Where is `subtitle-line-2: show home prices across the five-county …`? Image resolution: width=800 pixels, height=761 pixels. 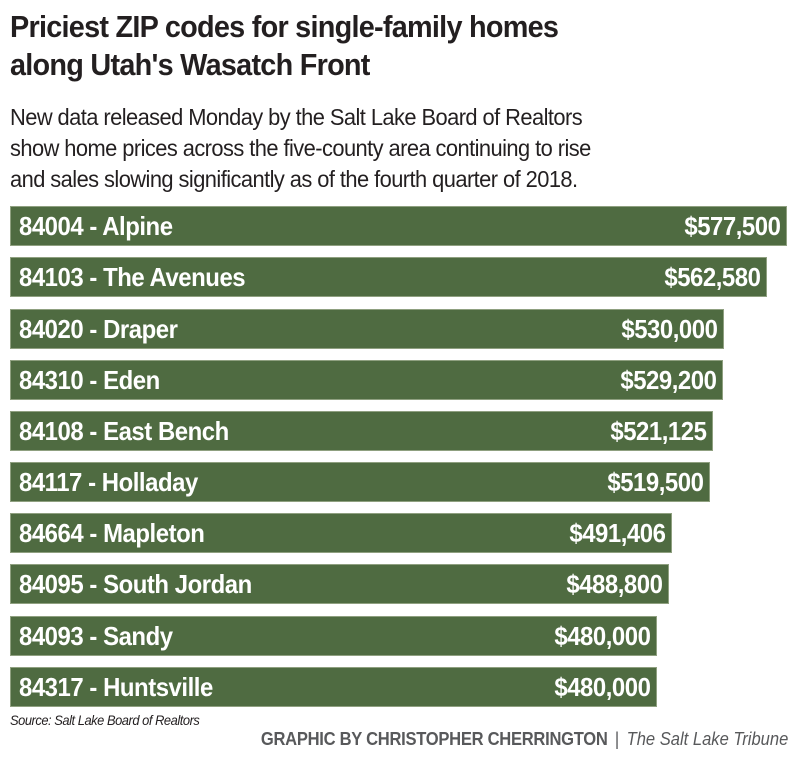 subtitle-line-2: show home prices across the five-county … is located at coordinates (300, 148).